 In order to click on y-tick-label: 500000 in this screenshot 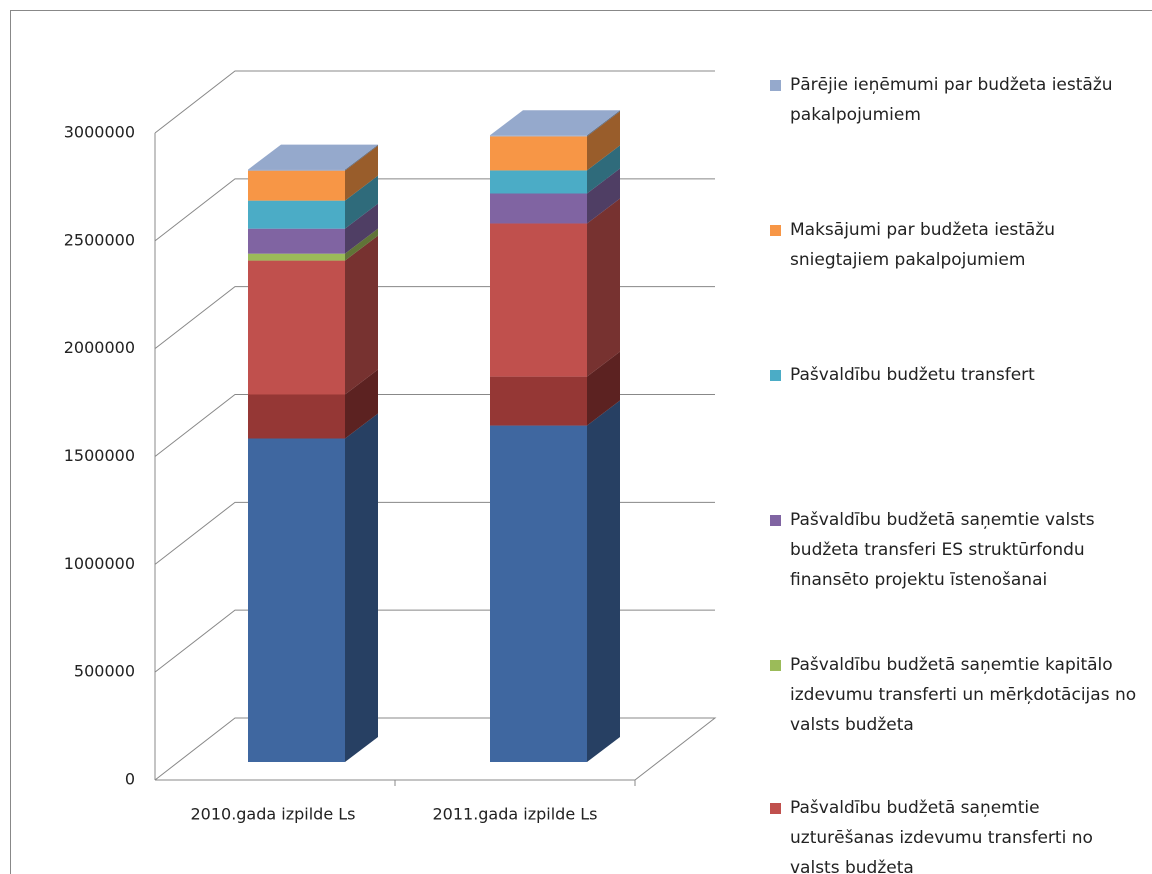, I will do `click(104, 671)`.